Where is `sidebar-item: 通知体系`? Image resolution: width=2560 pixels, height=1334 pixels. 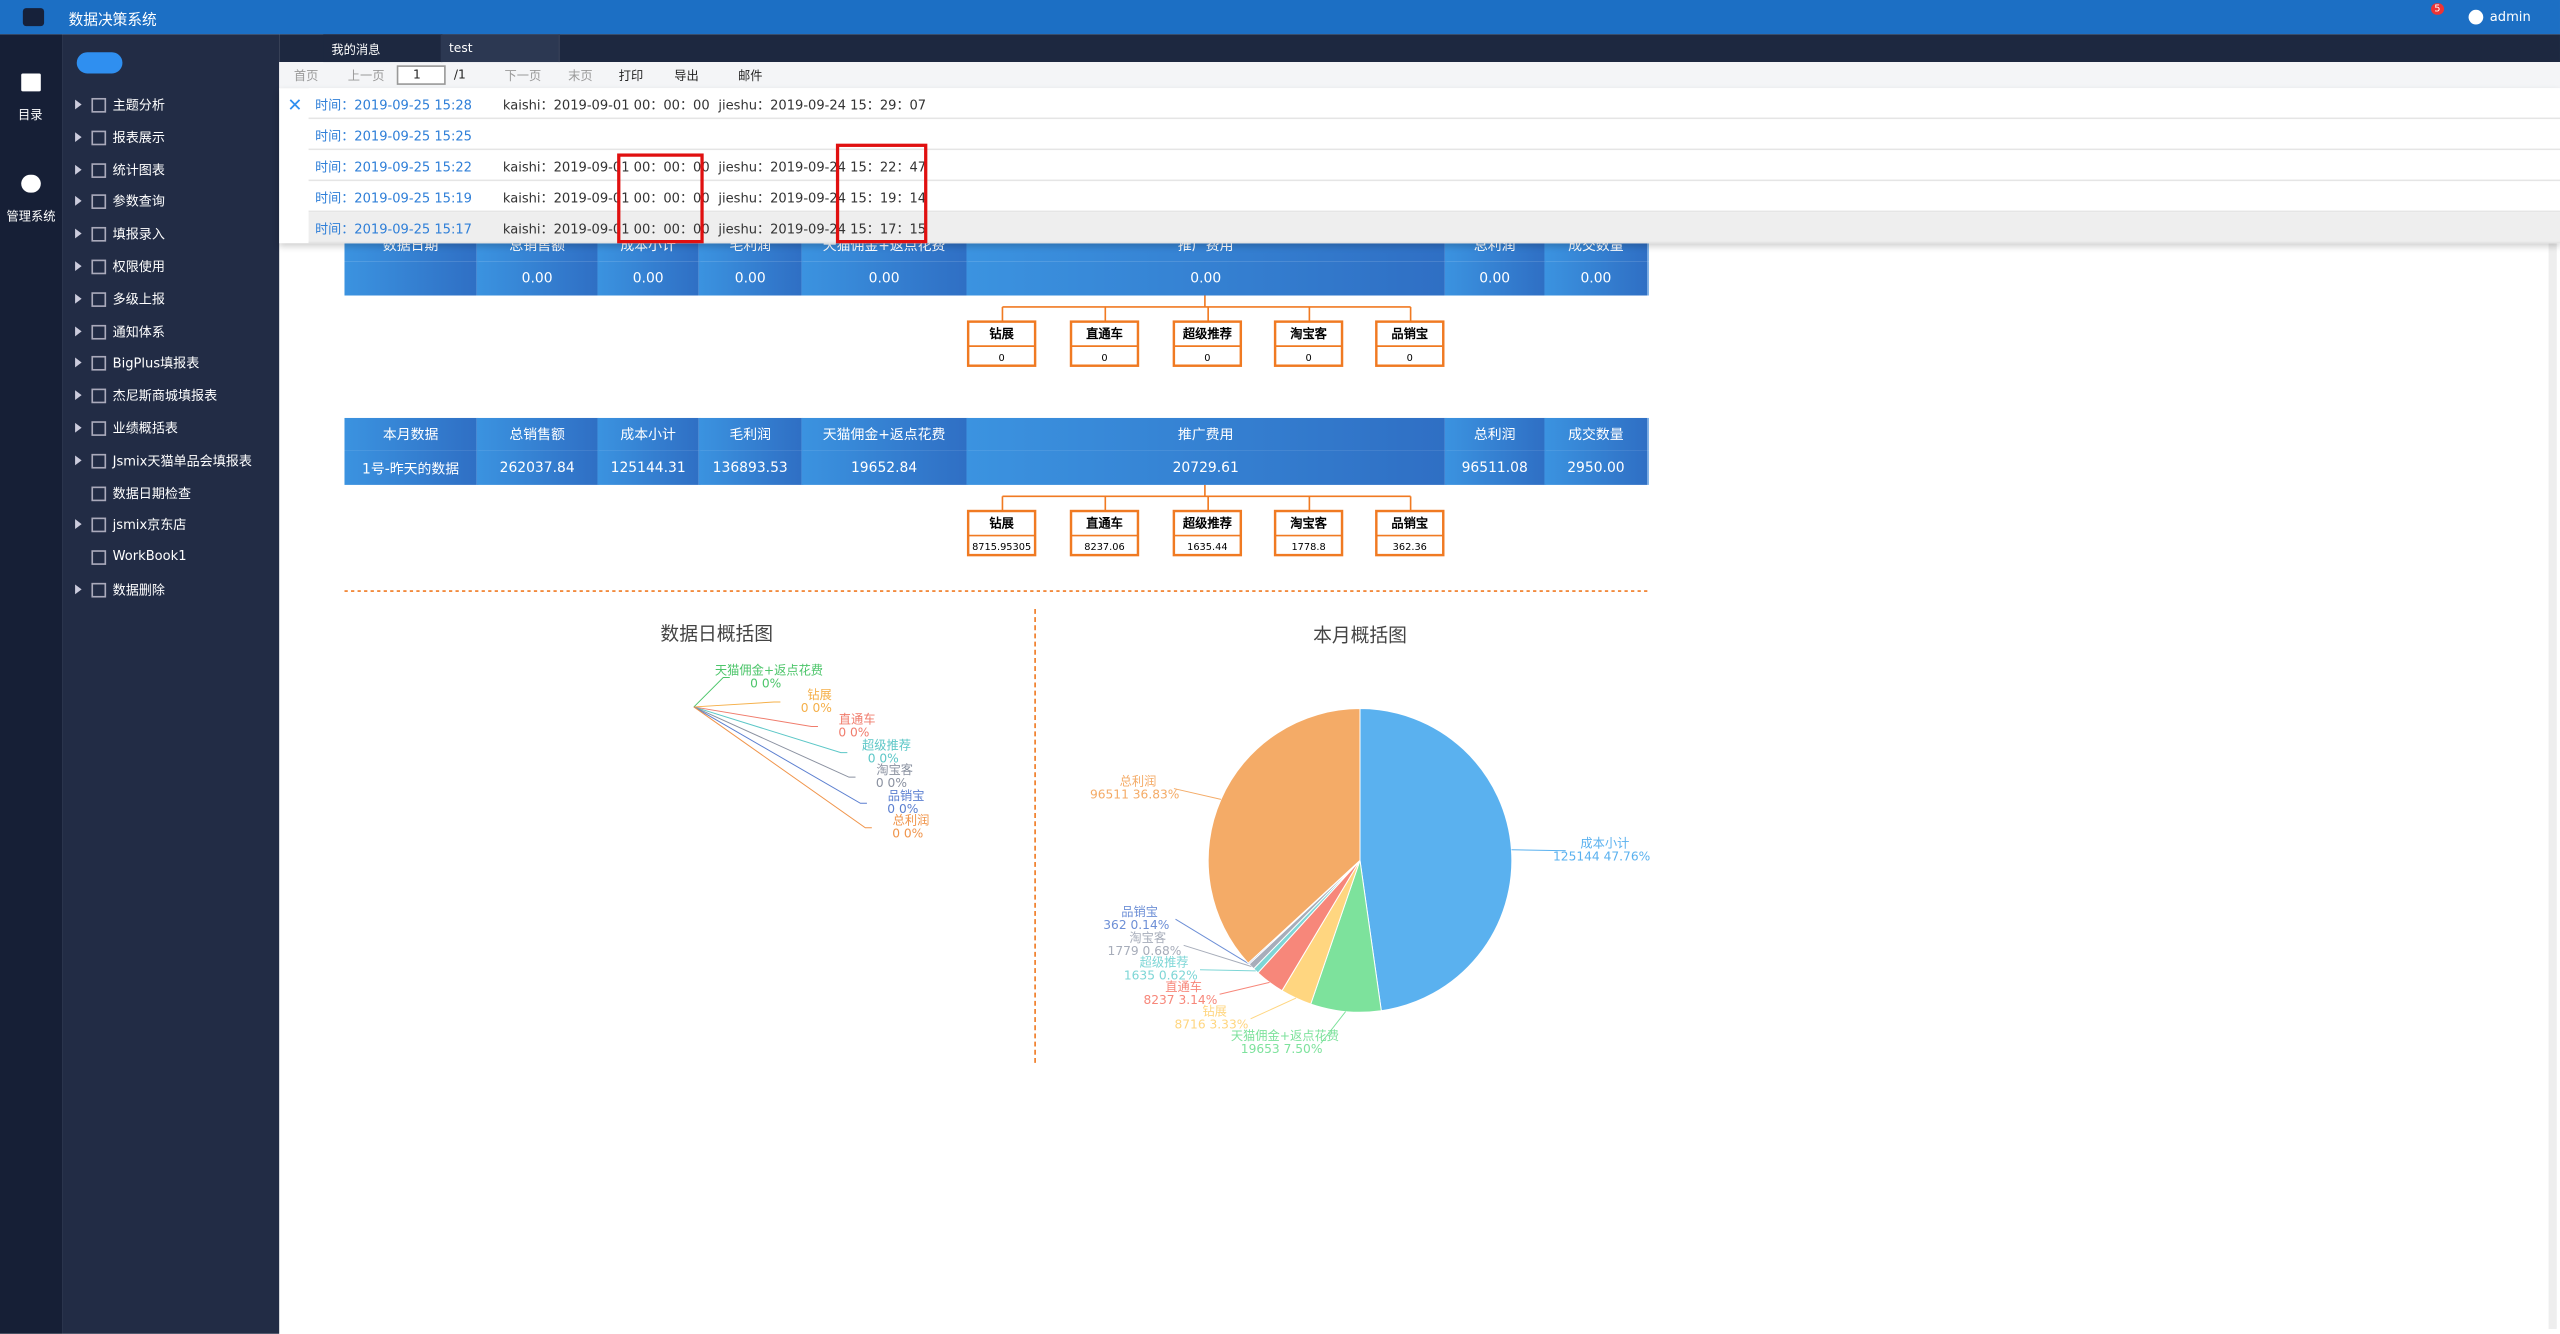
sidebar-item: 通知体系 is located at coordinates (138, 331).